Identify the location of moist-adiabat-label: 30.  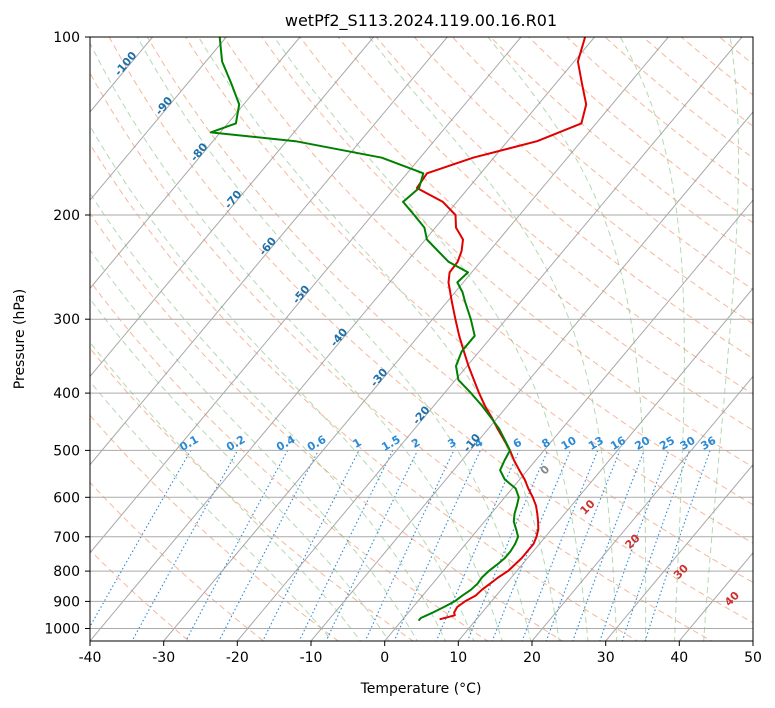
(681, 572).